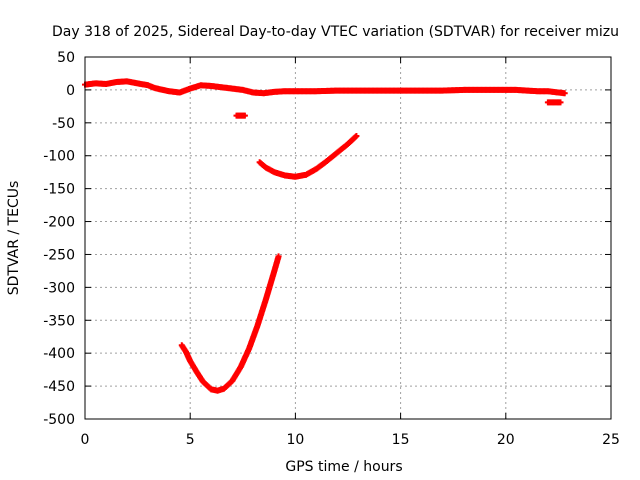  What do you see at coordinates (70, 91) in the screenshot?
I see `y-tick-label: 0` at bounding box center [70, 91].